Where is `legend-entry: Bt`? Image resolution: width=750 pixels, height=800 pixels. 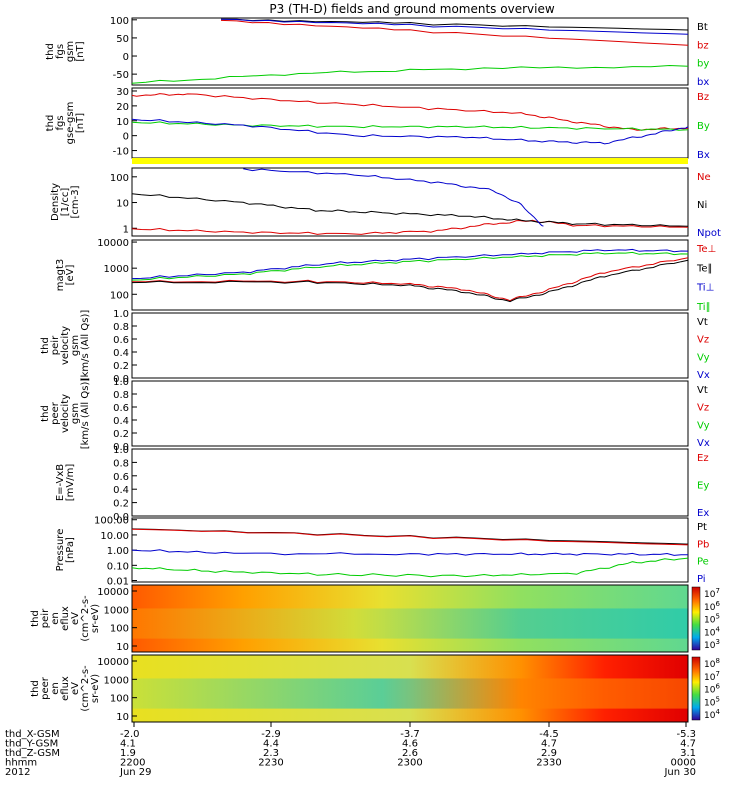
legend-entry: Bt is located at coordinates (702, 27).